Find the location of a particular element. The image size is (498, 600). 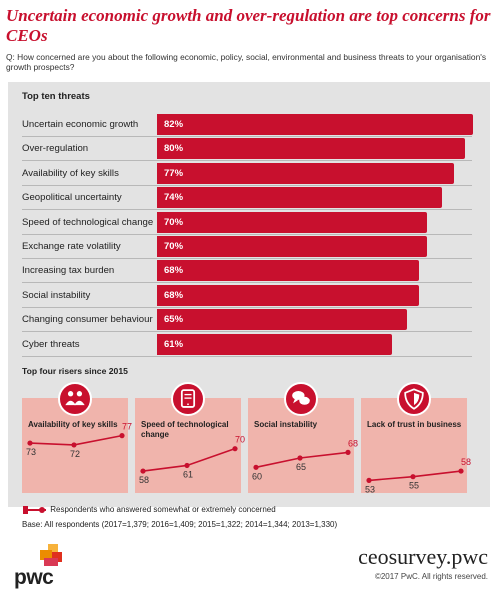

threat-label: Exchange rate volatility is located at coordinates (71, 246).